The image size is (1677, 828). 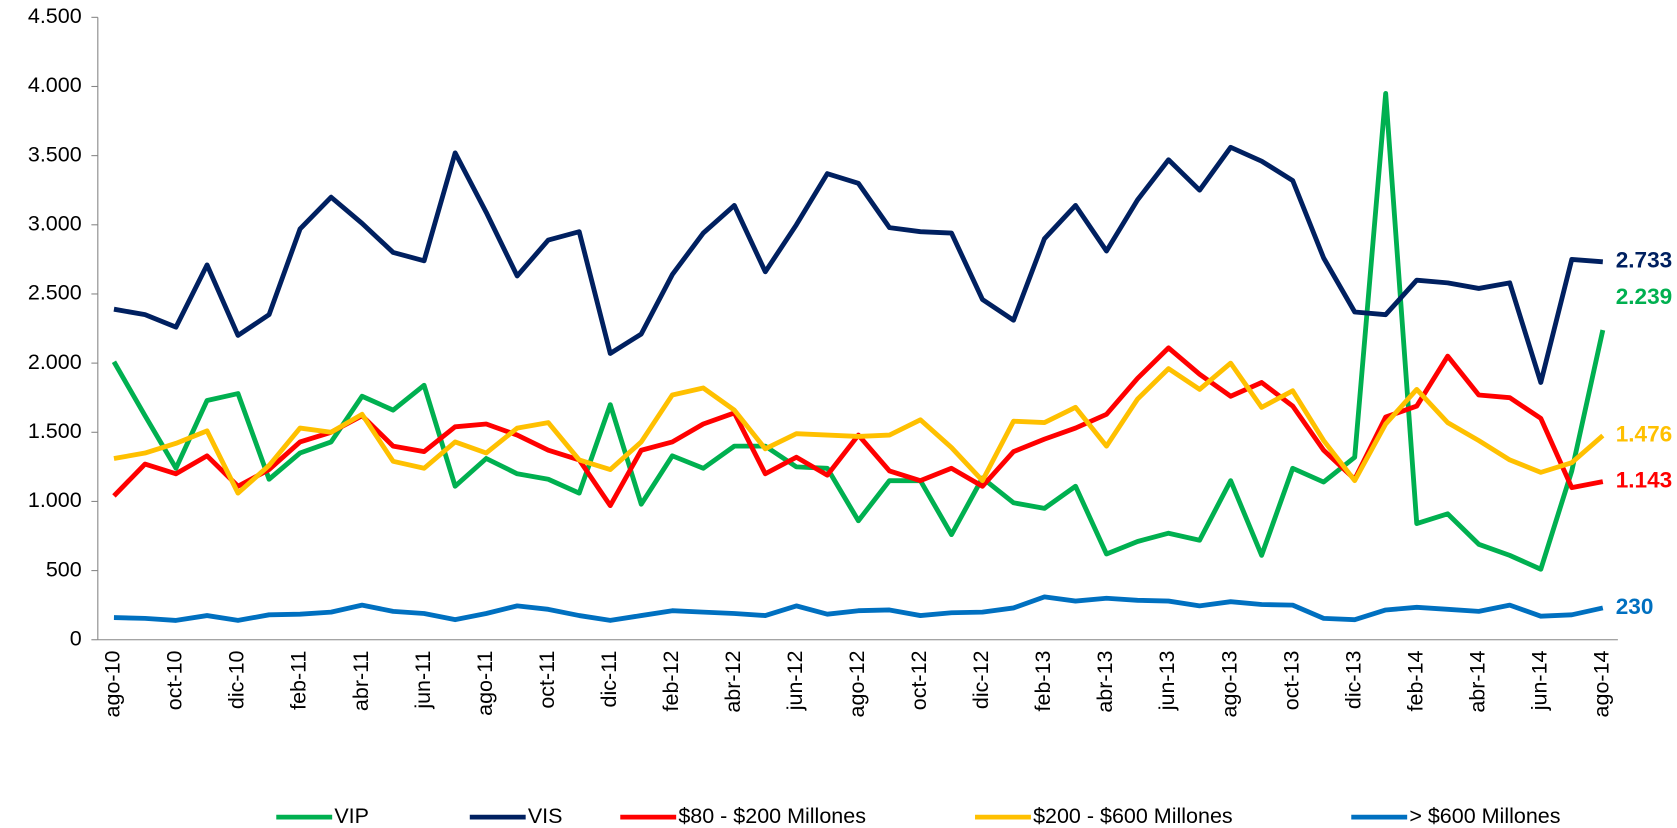 I want to click on x-tick-label: abr-12, so click(x=733, y=682).